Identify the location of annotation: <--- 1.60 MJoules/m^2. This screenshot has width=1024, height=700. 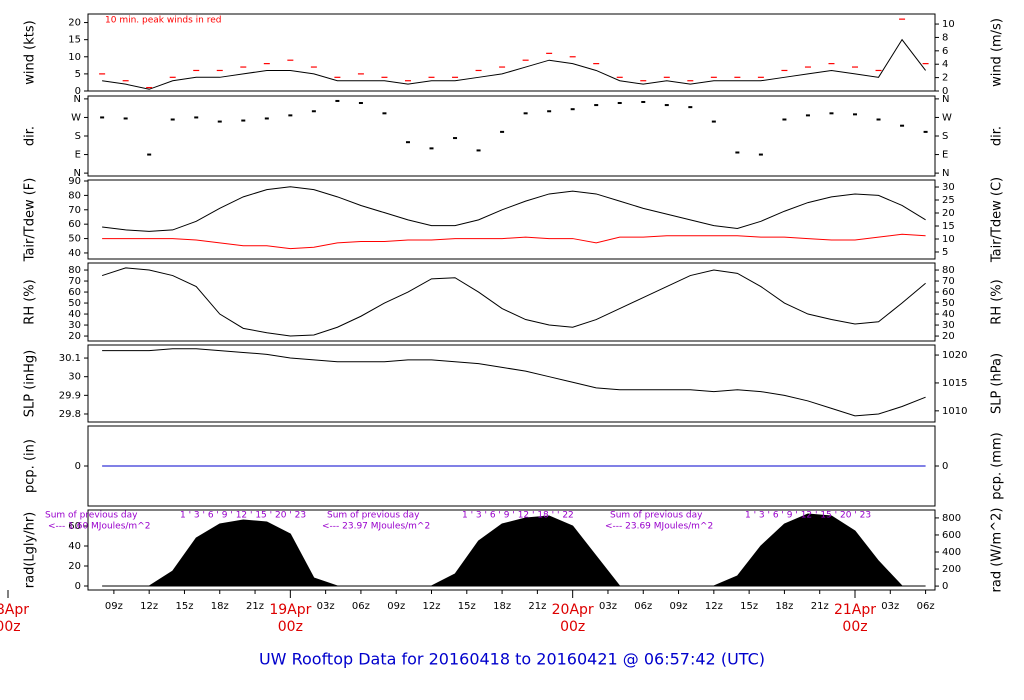
(99, 527).